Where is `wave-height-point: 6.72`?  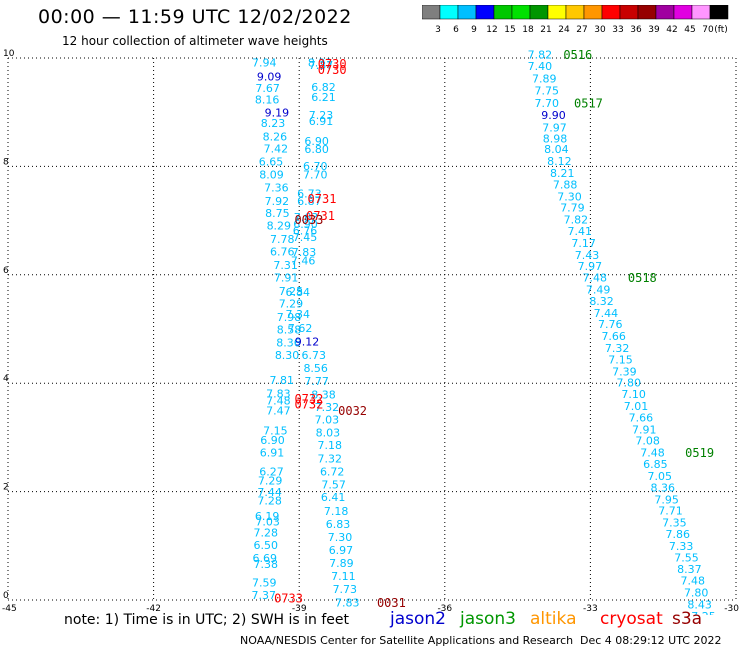
wave-height-point: 6.72 is located at coordinates (332, 472).